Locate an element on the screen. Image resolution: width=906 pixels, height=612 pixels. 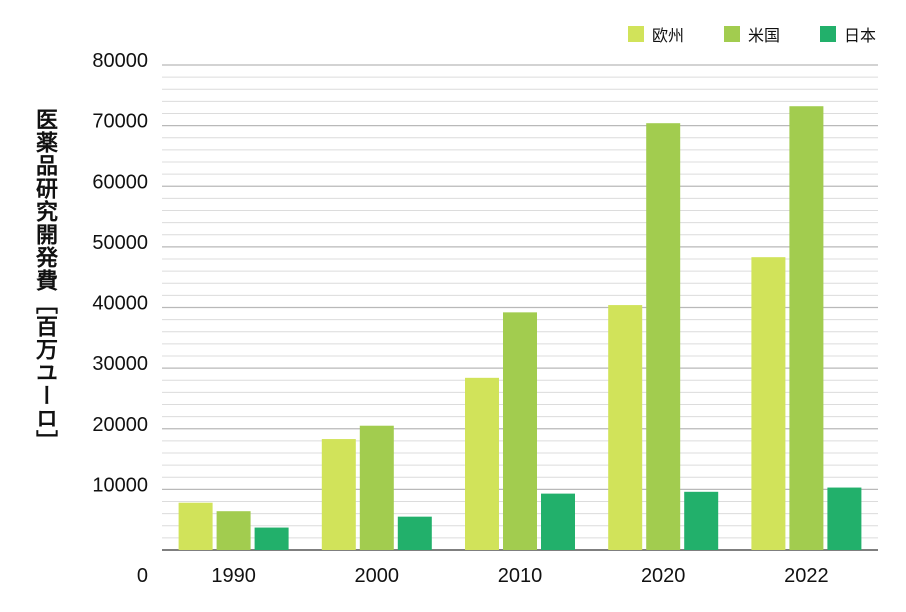
x-tick-label: 2010 is located at coordinates (520, 576).